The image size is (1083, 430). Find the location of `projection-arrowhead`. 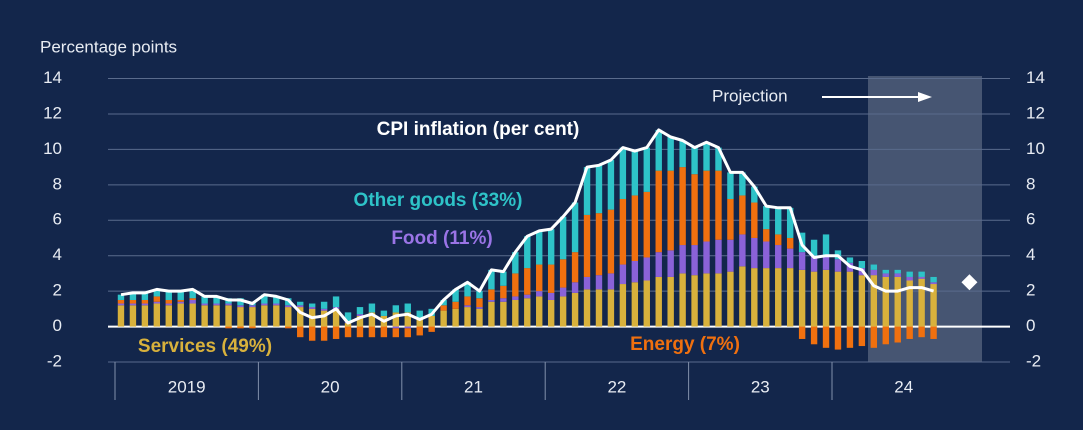

projection-arrowhead is located at coordinates (925, 97).